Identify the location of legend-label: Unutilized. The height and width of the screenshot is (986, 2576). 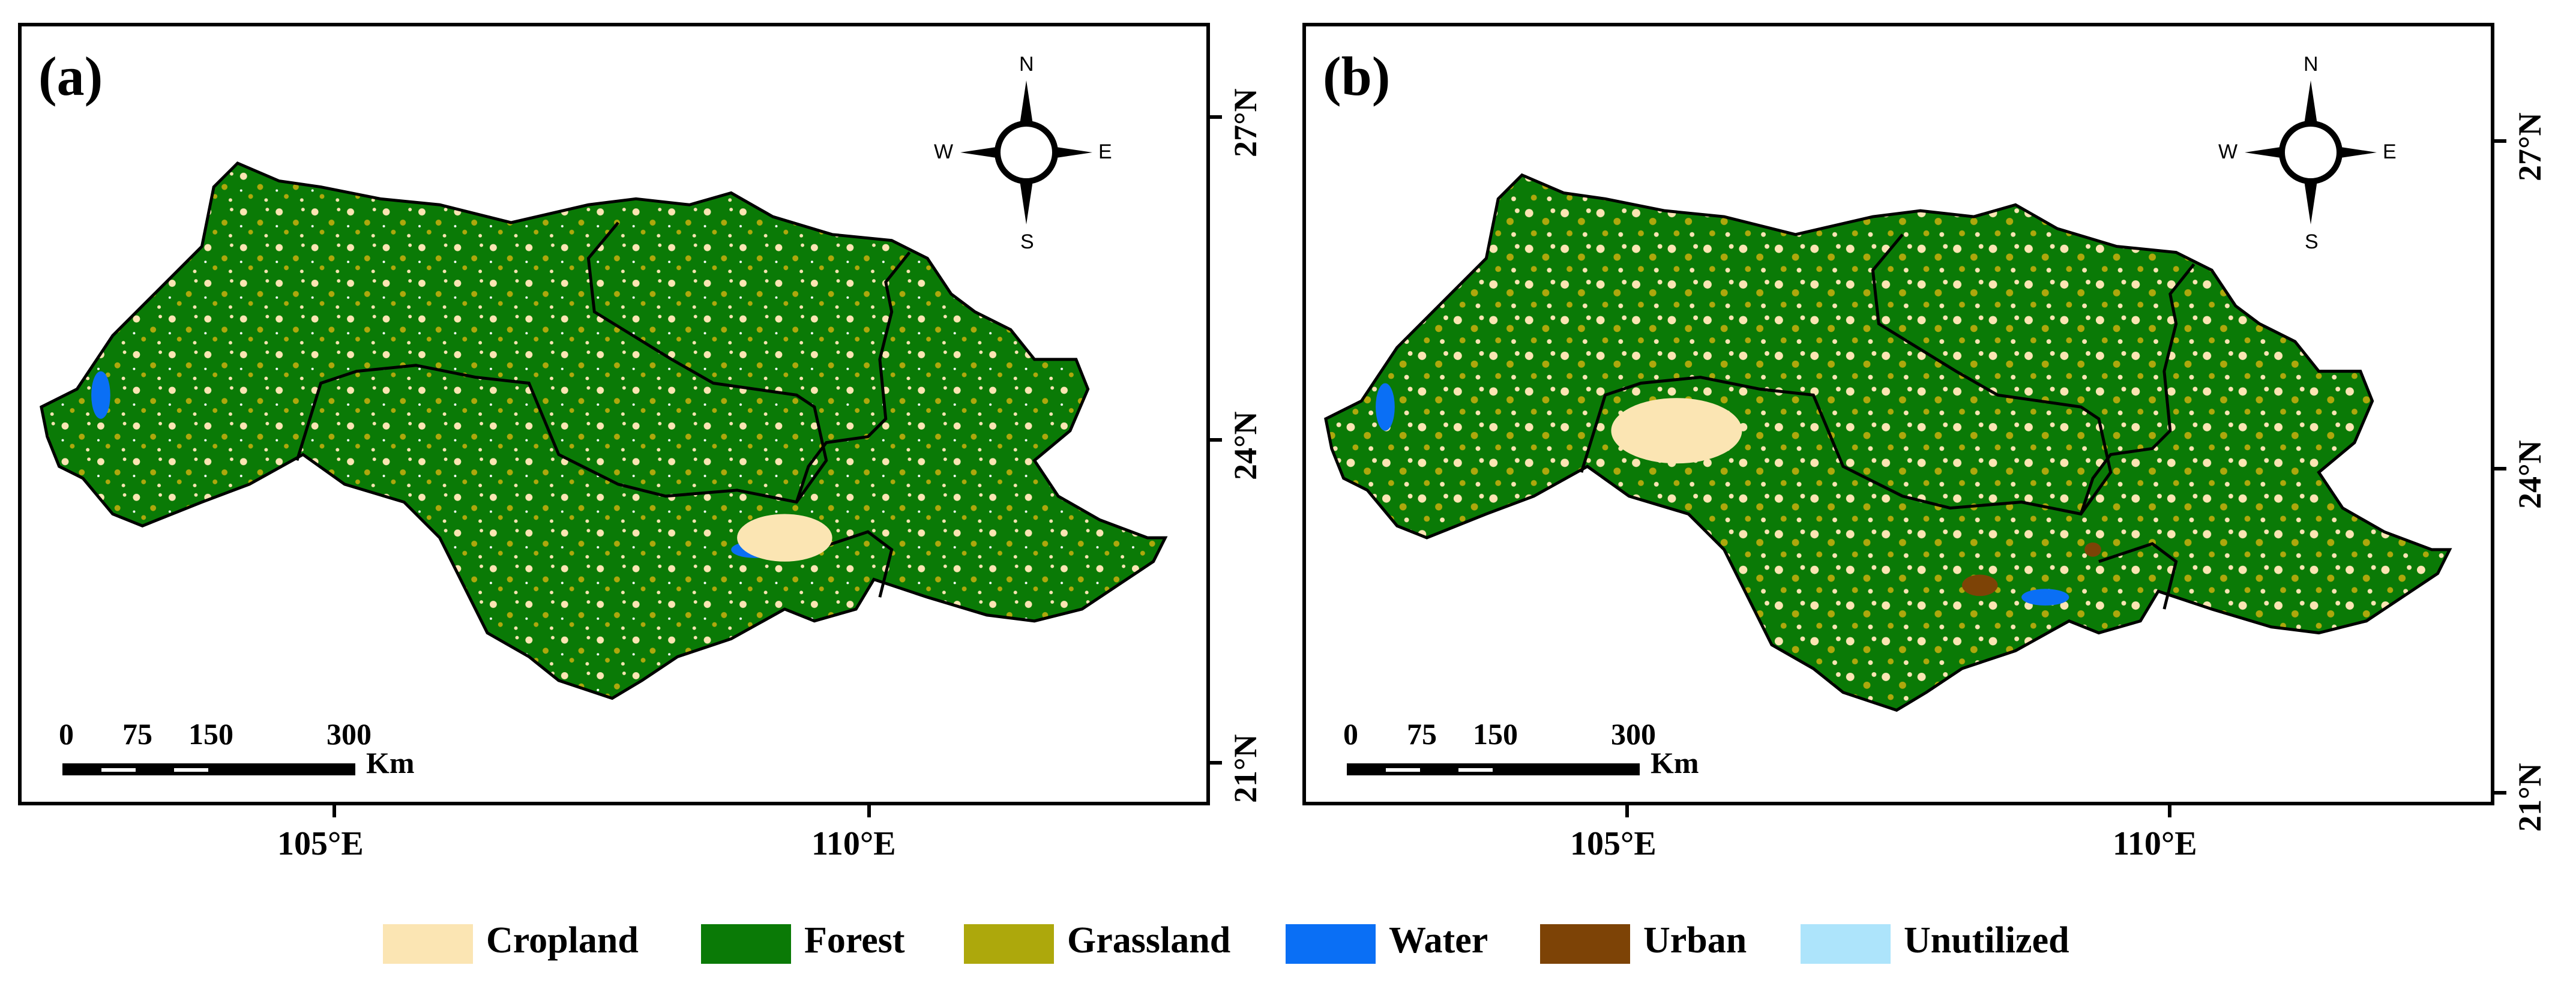
(1986, 940).